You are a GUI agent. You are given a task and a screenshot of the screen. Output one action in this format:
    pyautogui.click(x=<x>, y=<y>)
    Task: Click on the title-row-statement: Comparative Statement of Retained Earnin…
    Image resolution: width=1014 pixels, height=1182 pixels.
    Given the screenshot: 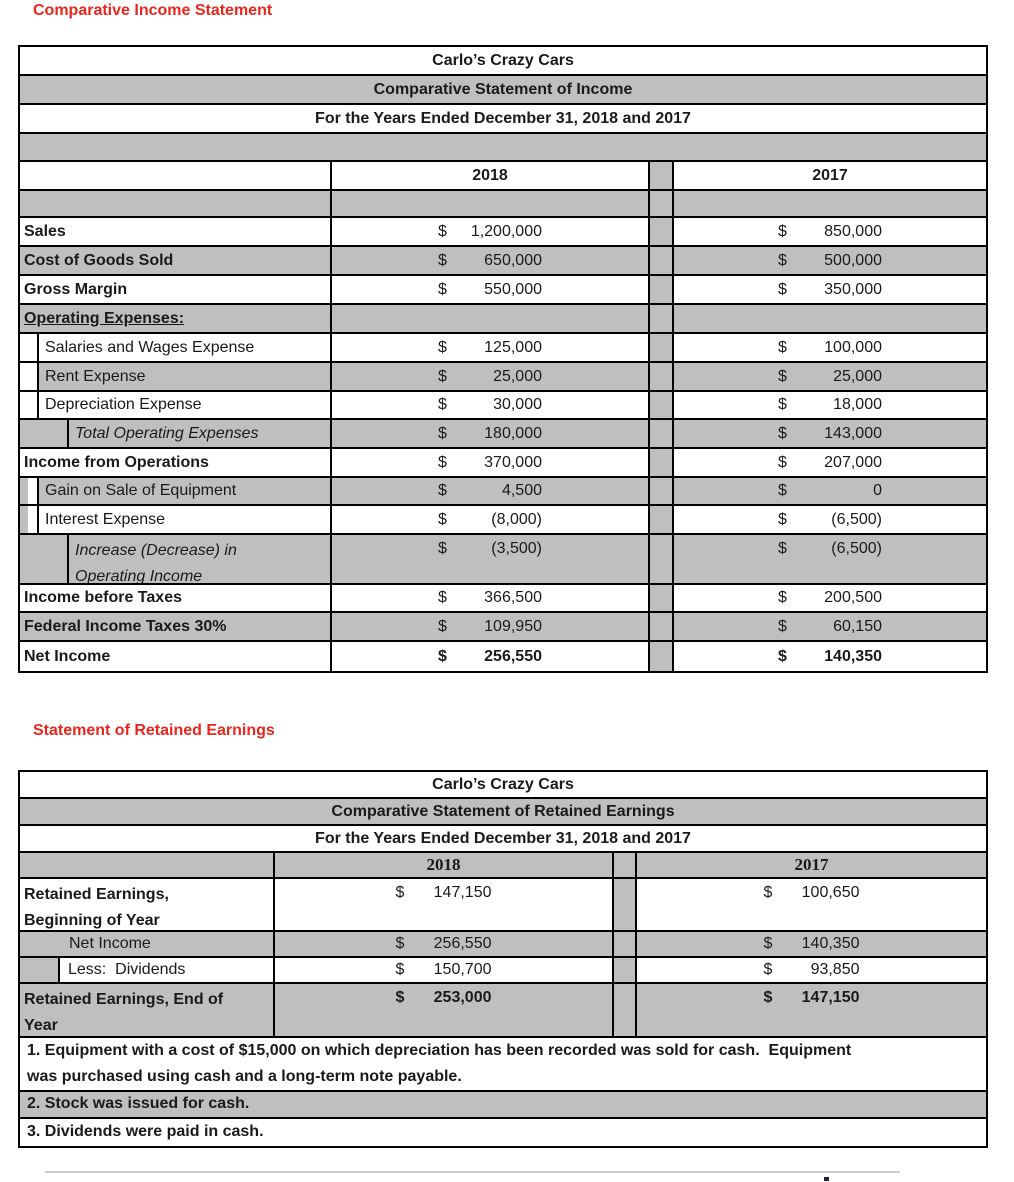 What is the action you would take?
    pyautogui.click(x=503, y=812)
    